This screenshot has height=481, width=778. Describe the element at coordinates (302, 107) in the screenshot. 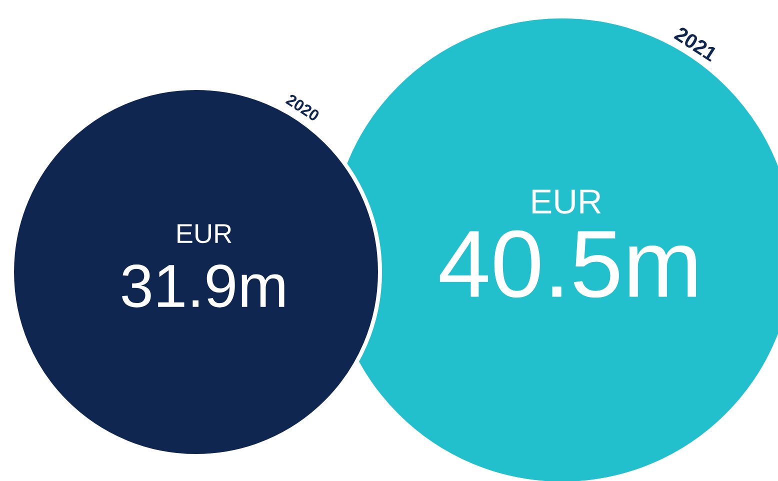

I see `category-label: 2020` at that location.